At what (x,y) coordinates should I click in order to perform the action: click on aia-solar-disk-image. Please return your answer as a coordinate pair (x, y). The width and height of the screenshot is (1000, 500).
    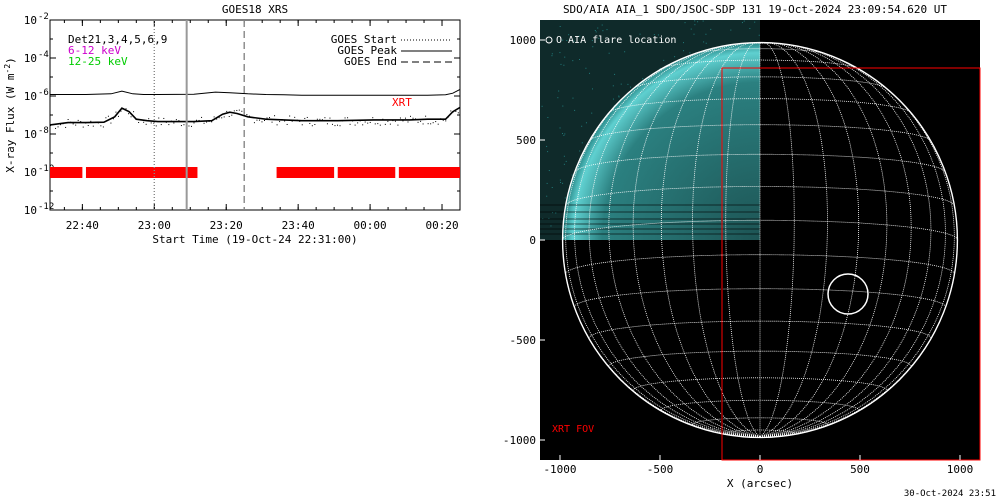
    Looking at the image, I should click on (661, 141).